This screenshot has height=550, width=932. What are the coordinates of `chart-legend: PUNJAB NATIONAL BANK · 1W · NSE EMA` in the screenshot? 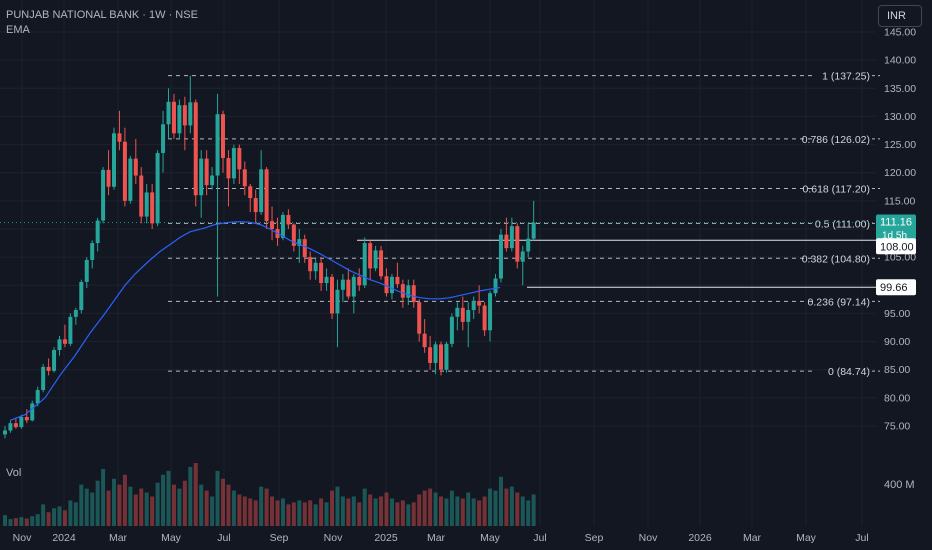 It's located at (102, 23).